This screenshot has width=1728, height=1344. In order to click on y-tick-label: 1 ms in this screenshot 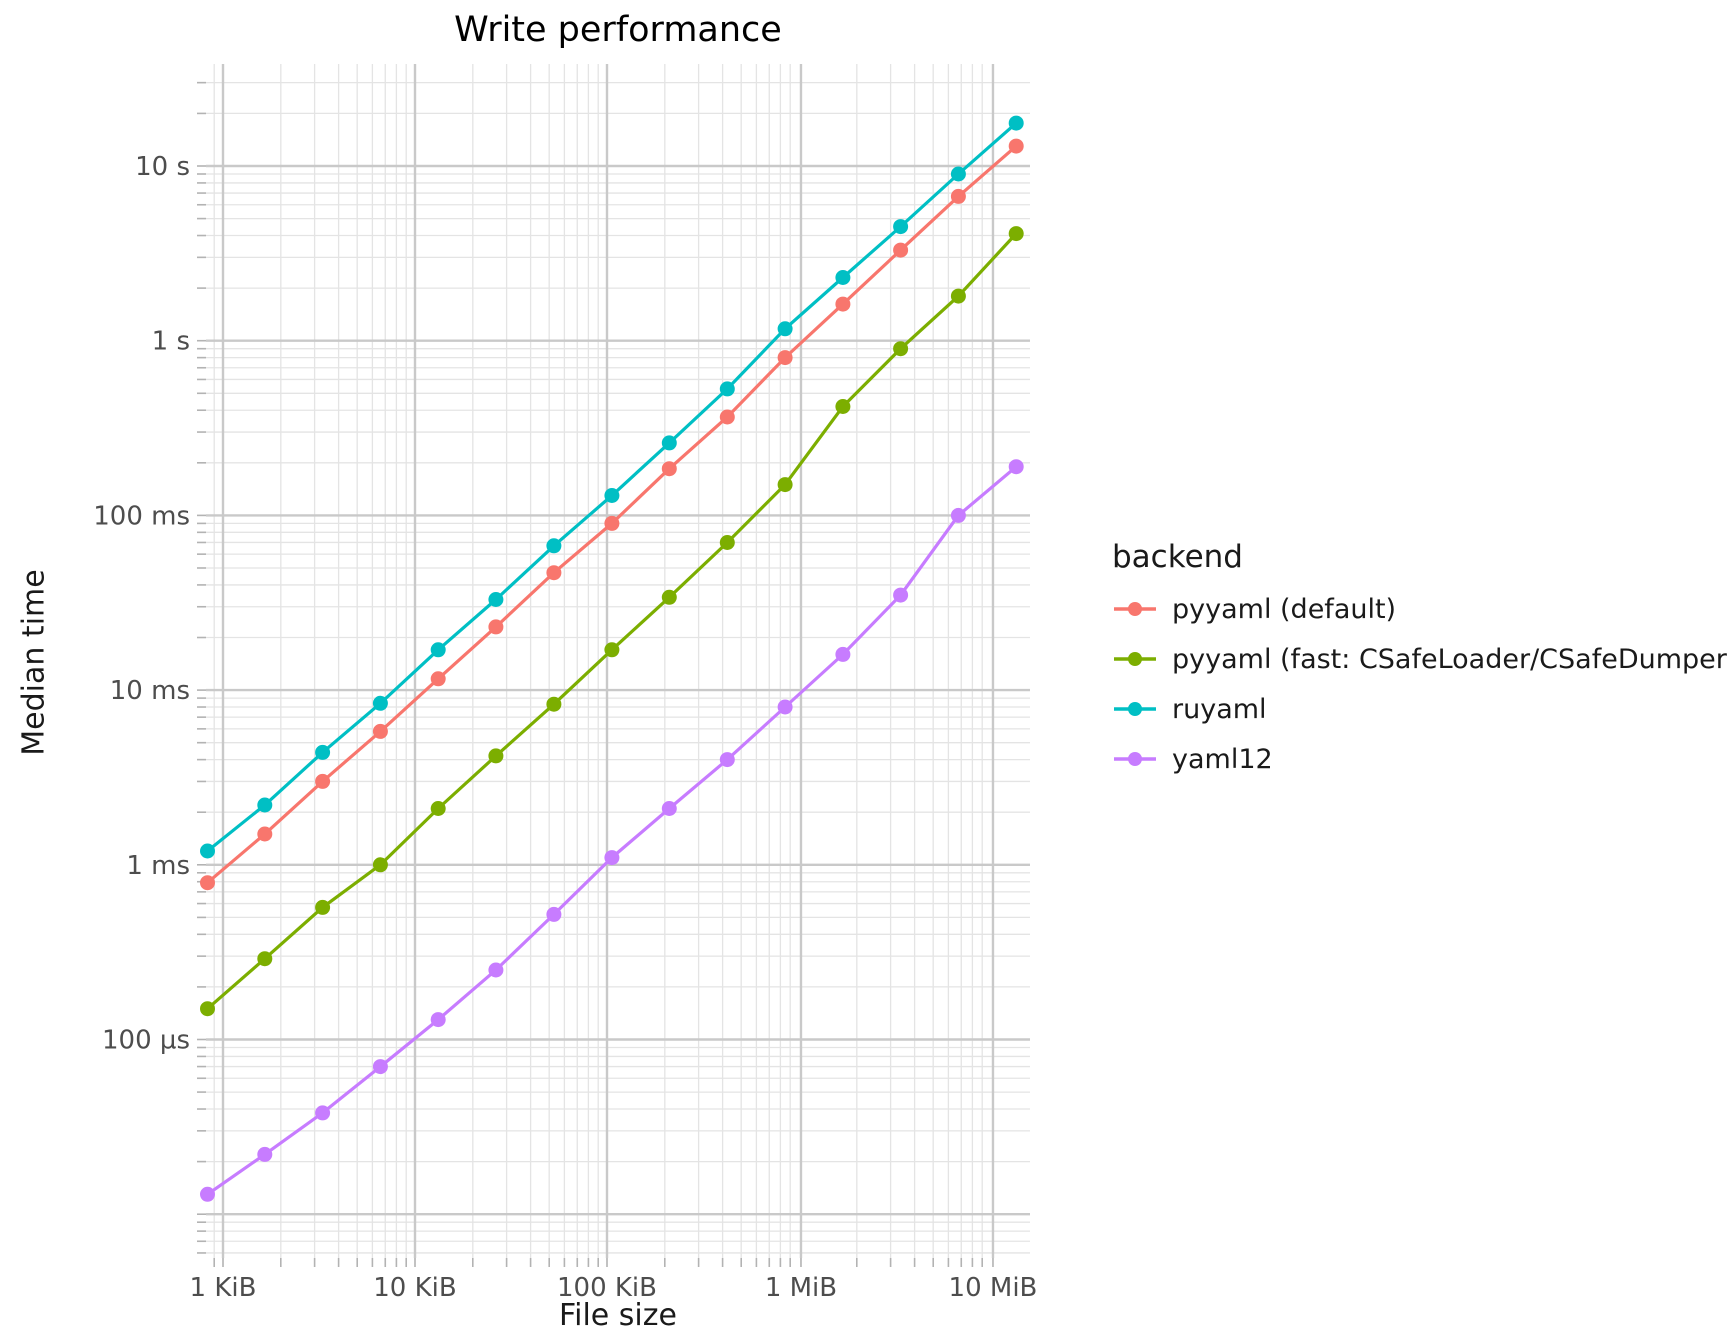, I will do `click(158, 866)`.